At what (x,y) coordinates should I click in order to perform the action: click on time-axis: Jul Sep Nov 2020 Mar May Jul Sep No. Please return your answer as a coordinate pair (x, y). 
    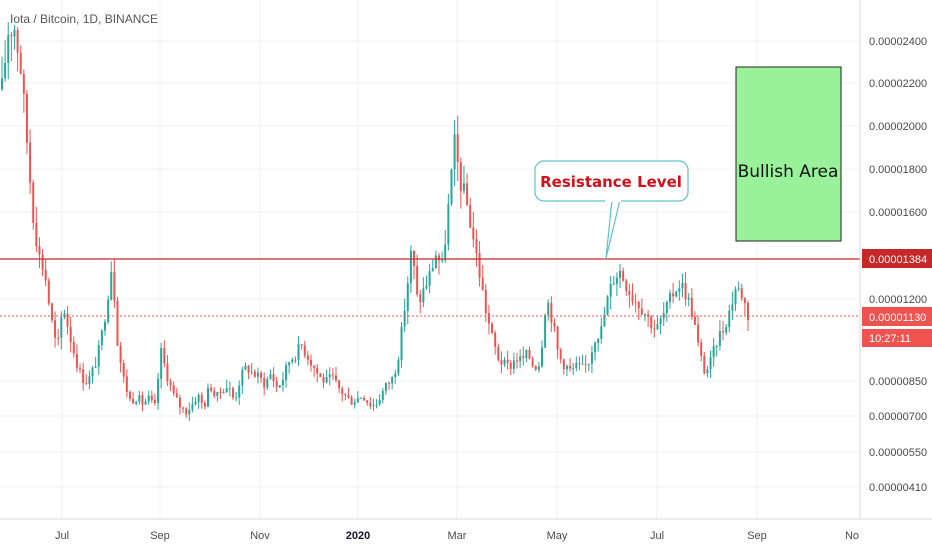
    Looking at the image, I should click on (457, 536).